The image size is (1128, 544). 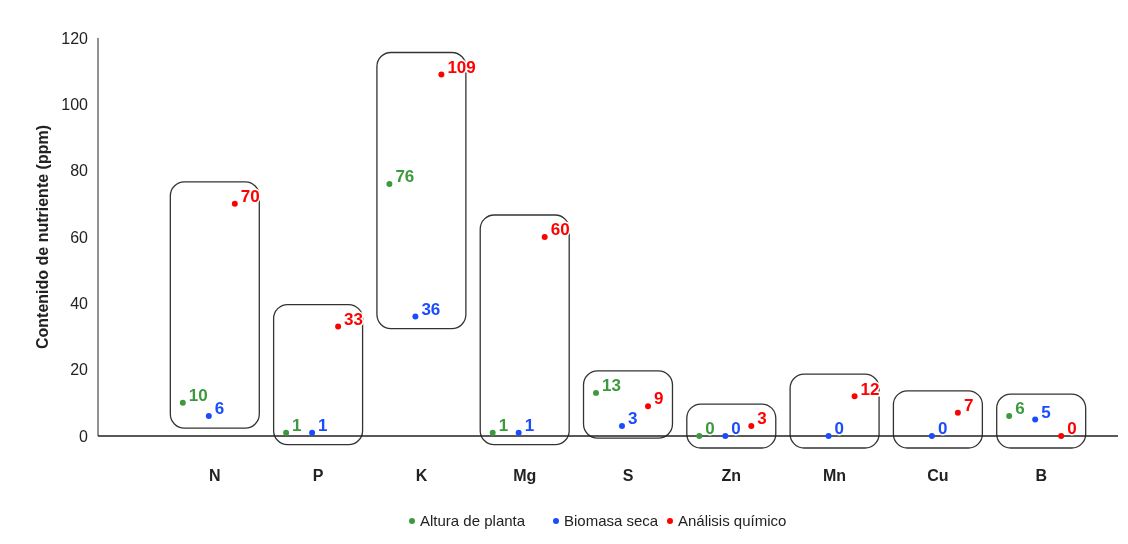 I want to click on y-tick-label: 0, so click(x=84, y=436).